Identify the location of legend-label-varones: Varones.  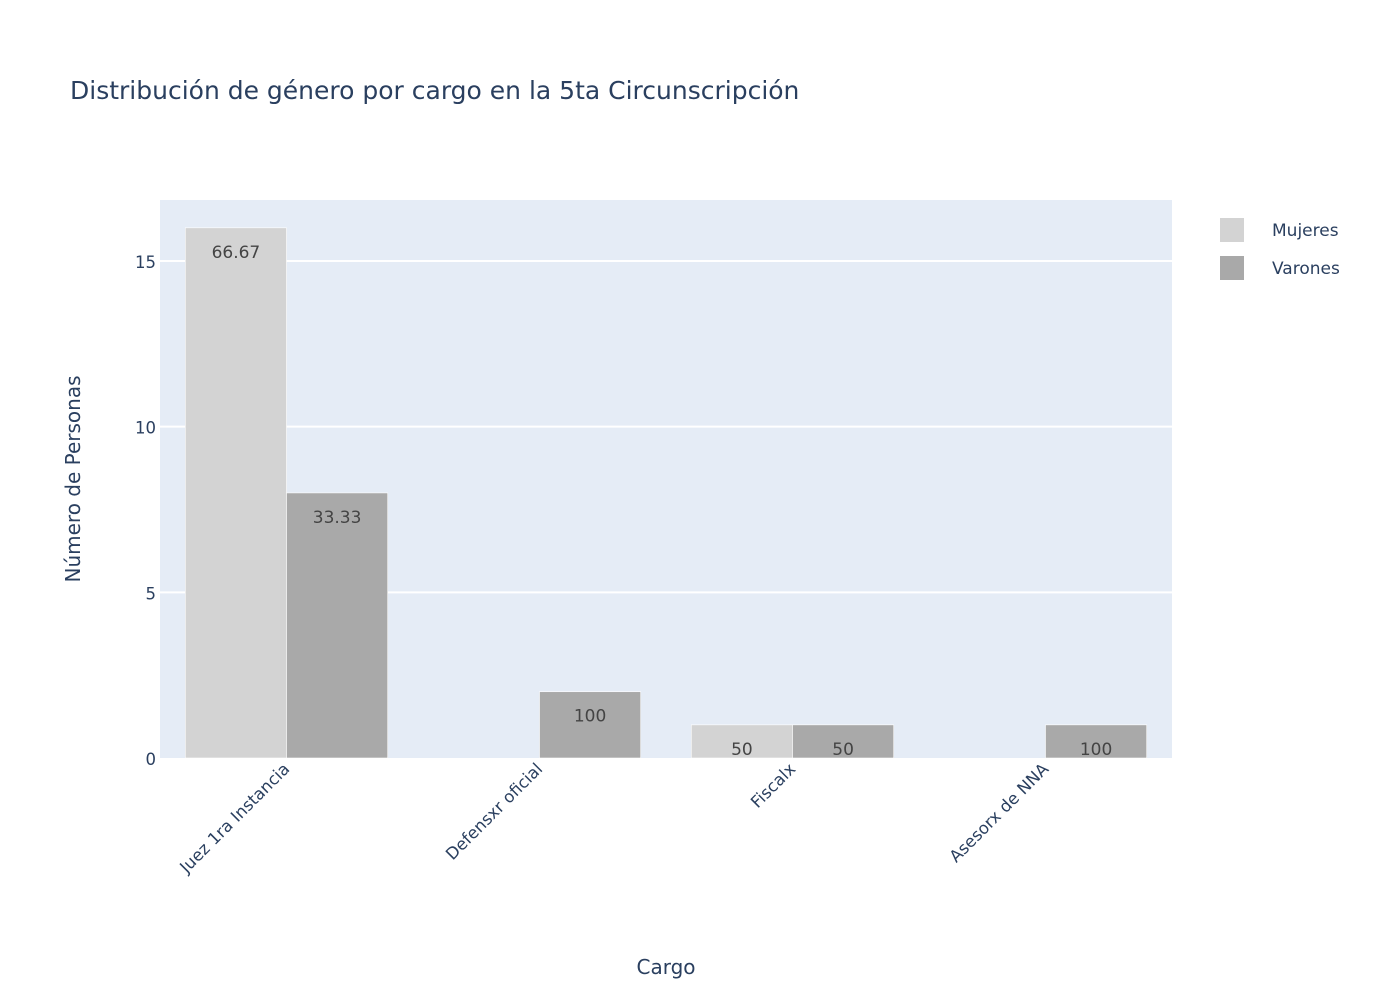
(1306, 269).